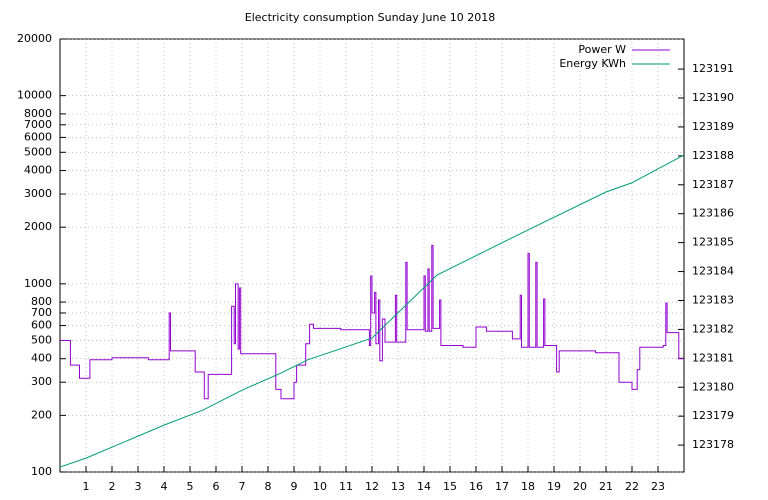 The height and width of the screenshot is (500, 768). I want to click on y-tick-label: 2000, so click(38, 226).